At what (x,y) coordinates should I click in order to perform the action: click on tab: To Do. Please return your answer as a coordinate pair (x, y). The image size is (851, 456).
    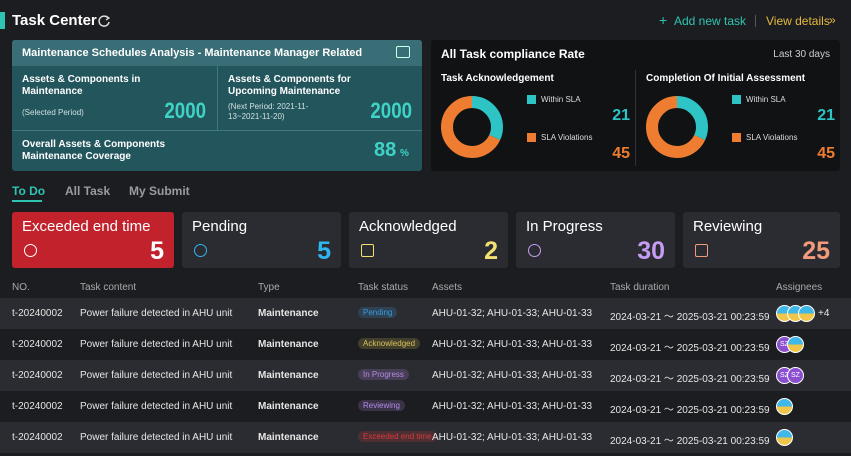
    Looking at the image, I should click on (29, 191).